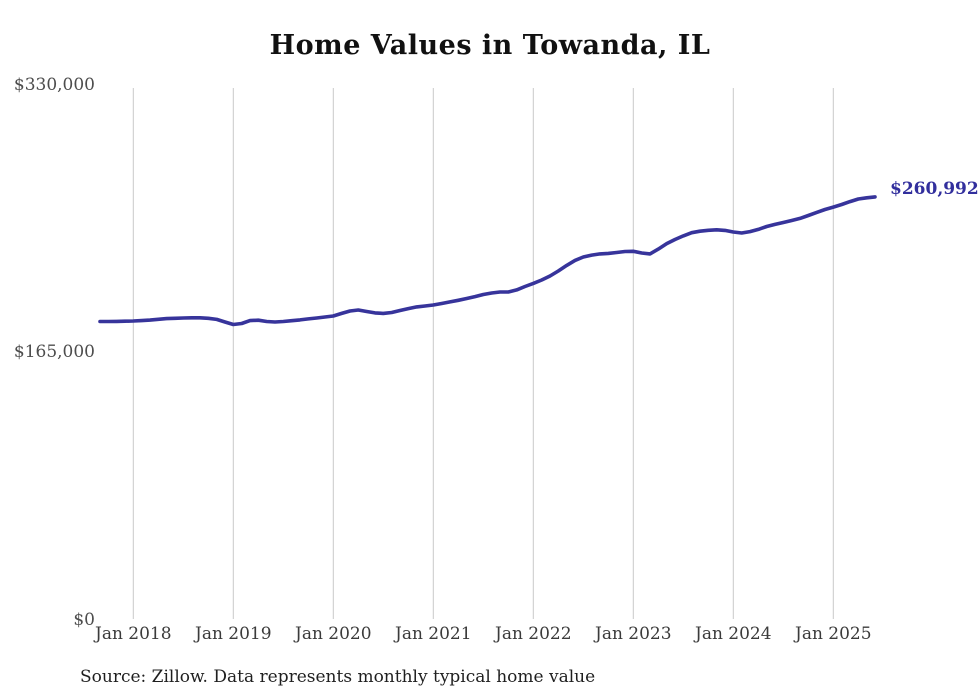 The width and height of the screenshot is (980, 699). What do you see at coordinates (733, 634) in the screenshot?
I see `x-axis-tick-jan-2024: Jan 2024` at bounding box center [733, 634].